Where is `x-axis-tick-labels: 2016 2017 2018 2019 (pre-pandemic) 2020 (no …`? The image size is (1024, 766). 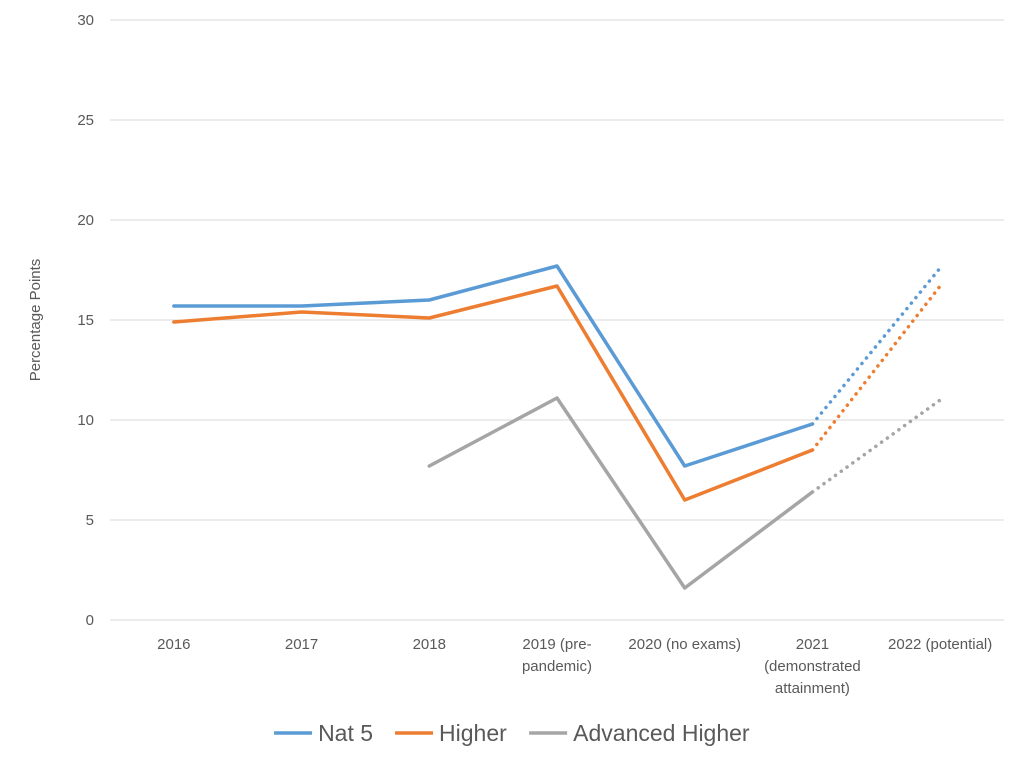 x-axis-tick-labels: 2016 2017 2018 2019 (pre-pandemic) 2020 (no … is located at coordinates (574, 666).